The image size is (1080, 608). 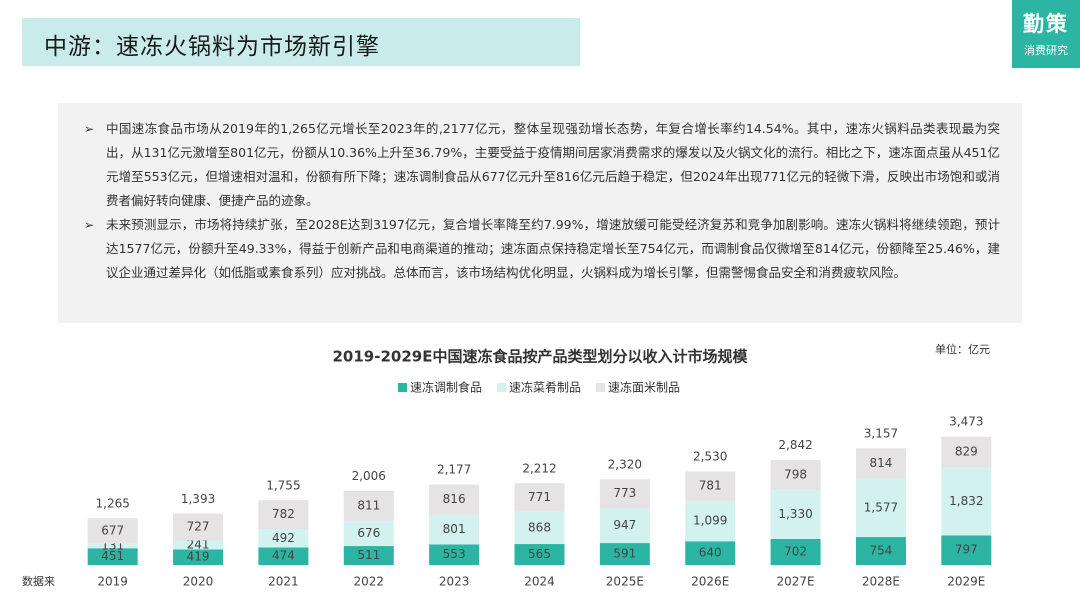 What do you see at coordinates (962, 349) in the screenshot?
I see `unit-label: 单位：亿元` at bounding box center [962, 349].